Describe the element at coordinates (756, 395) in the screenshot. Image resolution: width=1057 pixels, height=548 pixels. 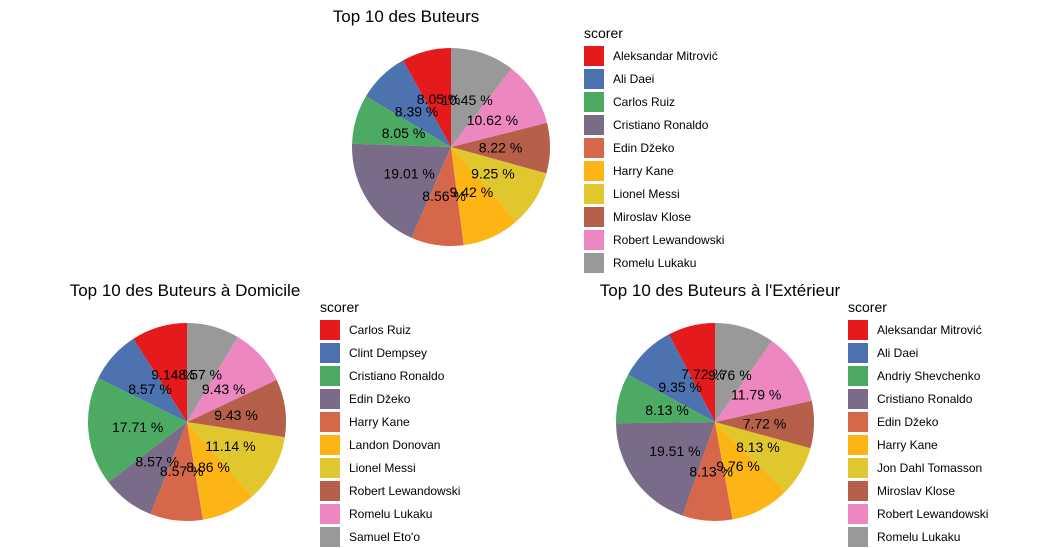
I see `slice-label: 11.79 %` at that location.